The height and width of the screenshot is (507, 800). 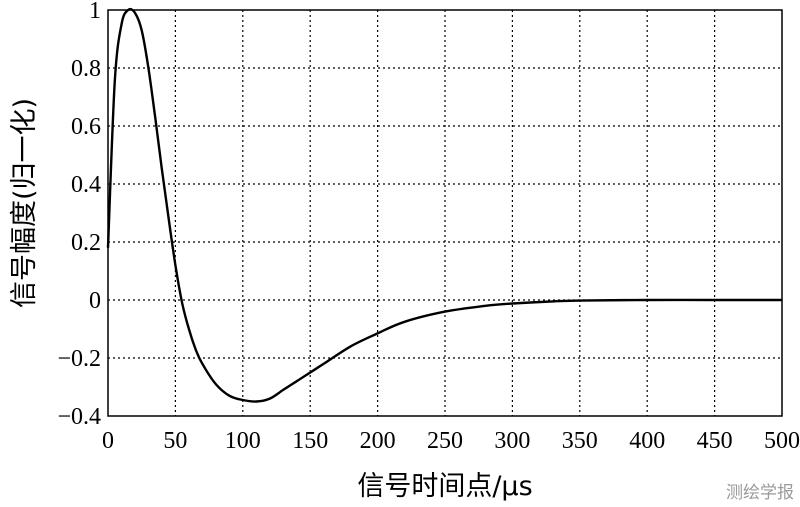 What do you see at coordinates (108, 441) in the screenshot?
I see `x-tick-label: 0` at bounding box center [108, 441].